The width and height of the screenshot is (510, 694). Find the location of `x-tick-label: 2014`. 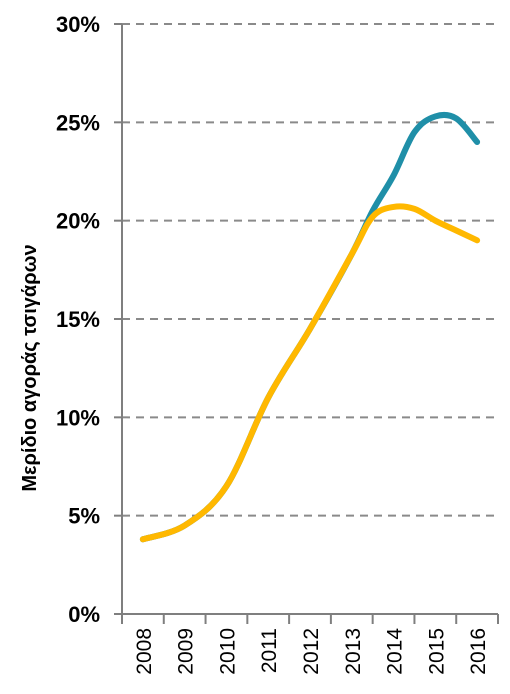

x-tick-label: 2014 is located at coordinates (395, 651).